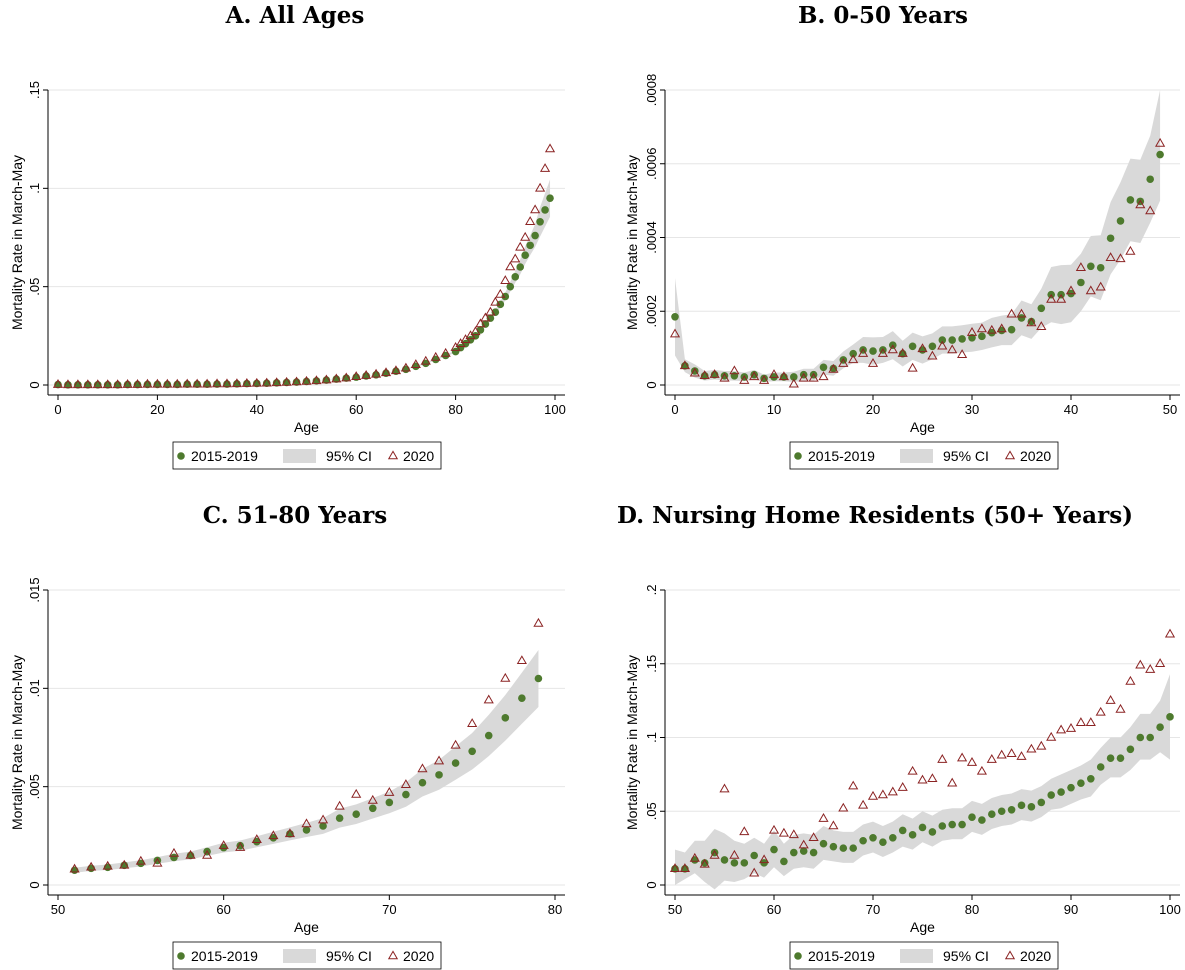 The height and width of the screenshot is (970, 1185). I want to click on series-2020, so click(304, 266).